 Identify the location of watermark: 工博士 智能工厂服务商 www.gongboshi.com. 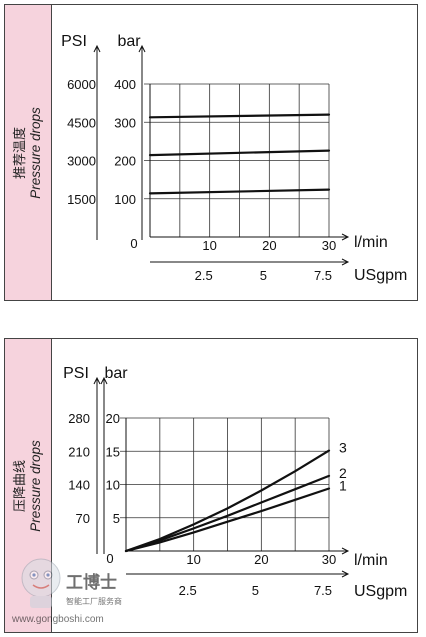
(88, 590).